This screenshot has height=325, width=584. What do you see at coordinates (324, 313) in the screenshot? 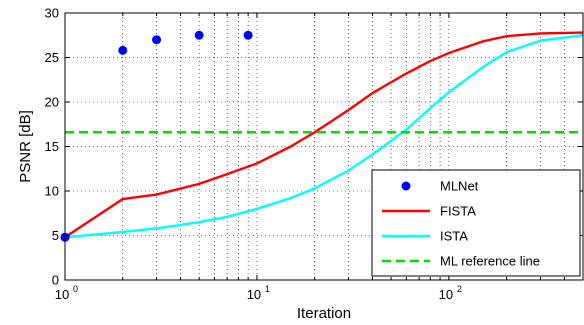
I see `x-axis-label: Iteration` at bounding box center [324, 313].